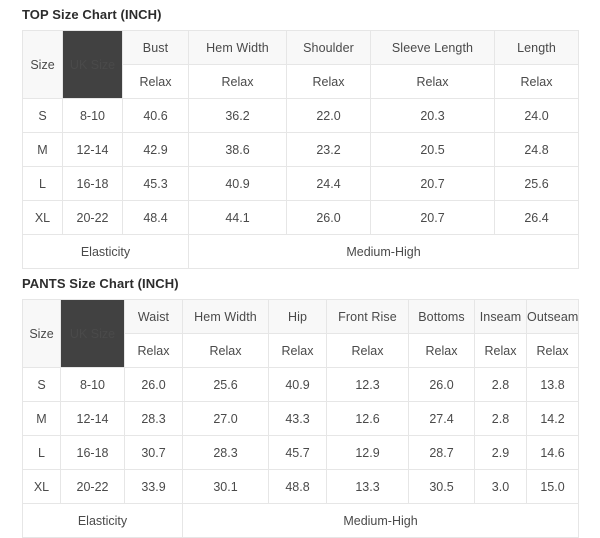  What do you see at coordinates (500, 486) in the screenshot?
I see `cell-inseam: 3.0` at bounding box center [500, 486].